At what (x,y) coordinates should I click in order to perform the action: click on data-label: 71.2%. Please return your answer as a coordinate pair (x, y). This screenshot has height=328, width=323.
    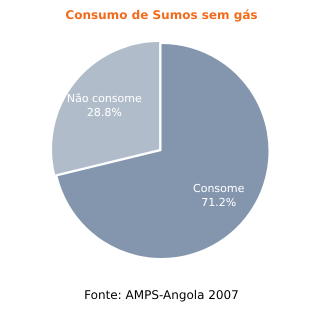
    Looking at the image, I should click on (218, 202).